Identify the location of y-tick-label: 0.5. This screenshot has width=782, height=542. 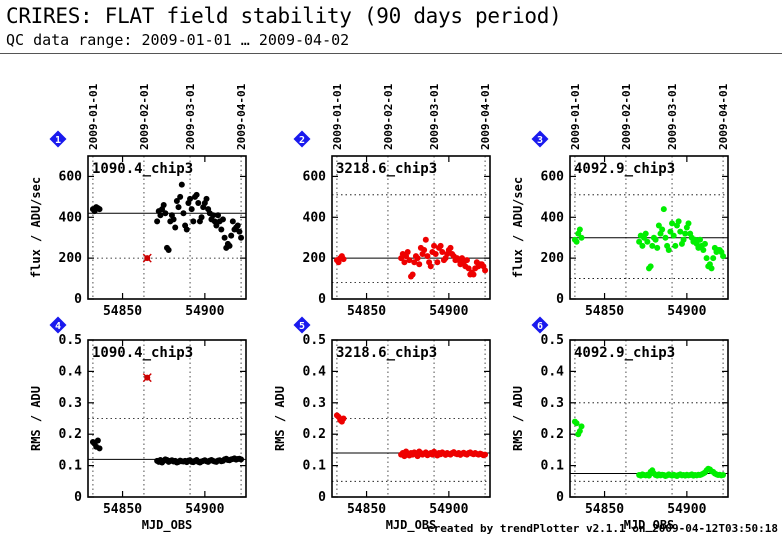
(314, 340).